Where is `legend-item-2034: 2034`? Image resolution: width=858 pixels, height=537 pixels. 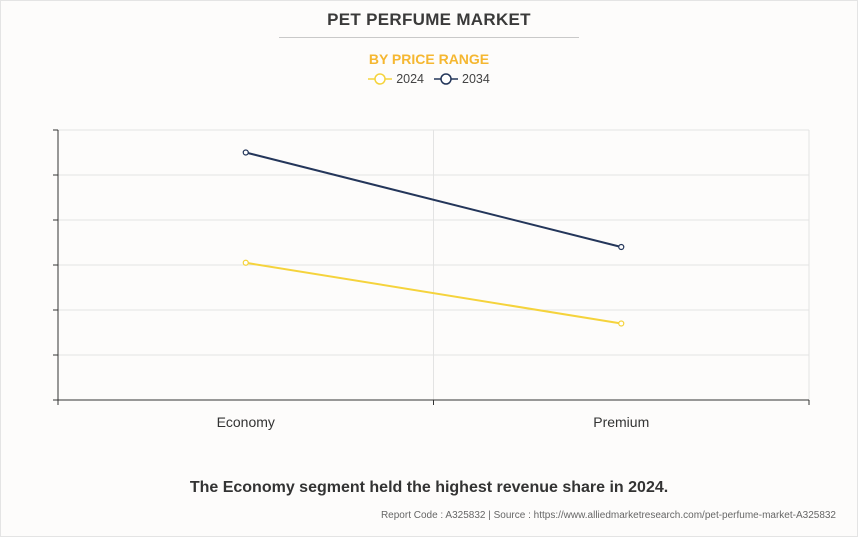 legend-item-2034: 2034 is located at coordinates (462, 79).